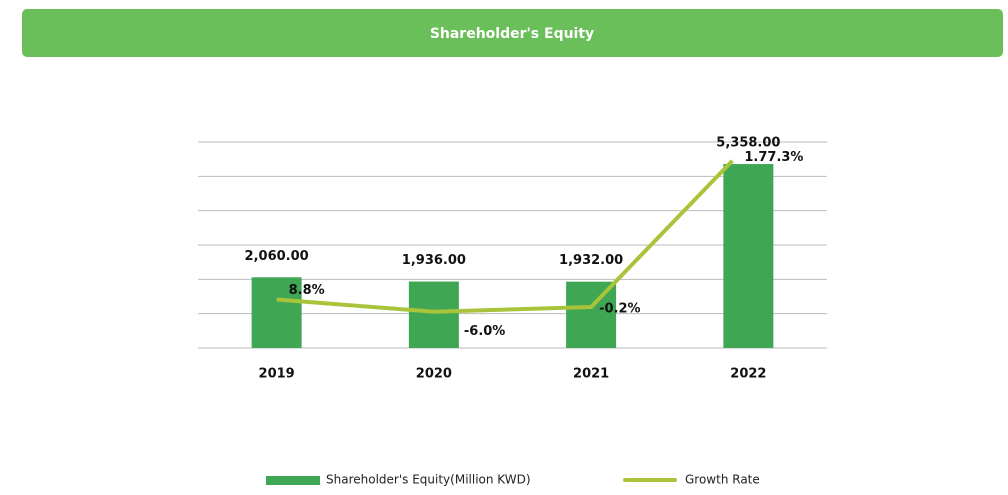 This screenshot has height=495, width=1008. What do you see at coordinates (484, 331) in the screenshot?
I see `line-value-label: -6.0%` at bounding box center [484, 331].